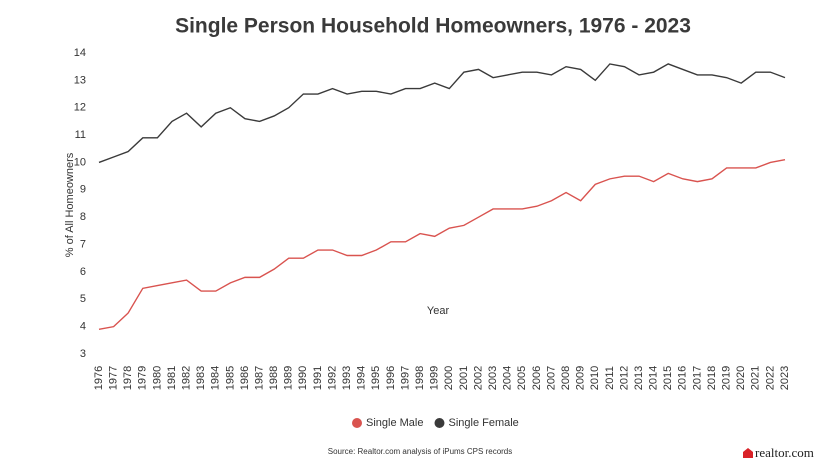 The width and height of the screenshot is (832, 473). I want to click on y-tick-label: 11, so click(80, 135).